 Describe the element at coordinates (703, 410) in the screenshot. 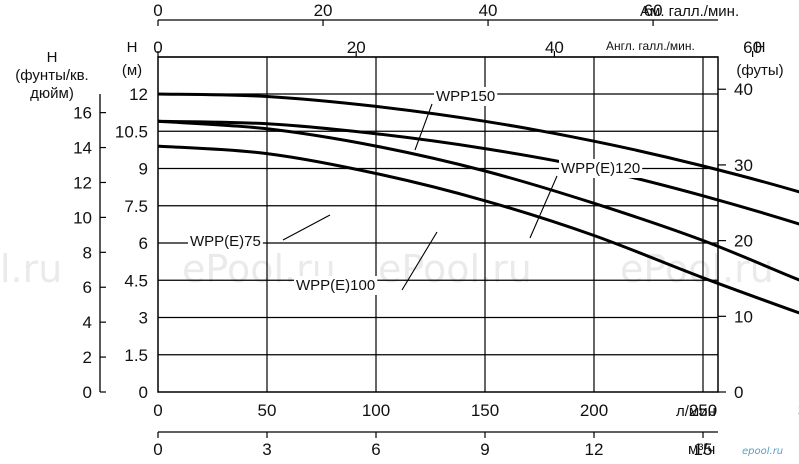

I see `tick-label-lpm: 250` at that location.